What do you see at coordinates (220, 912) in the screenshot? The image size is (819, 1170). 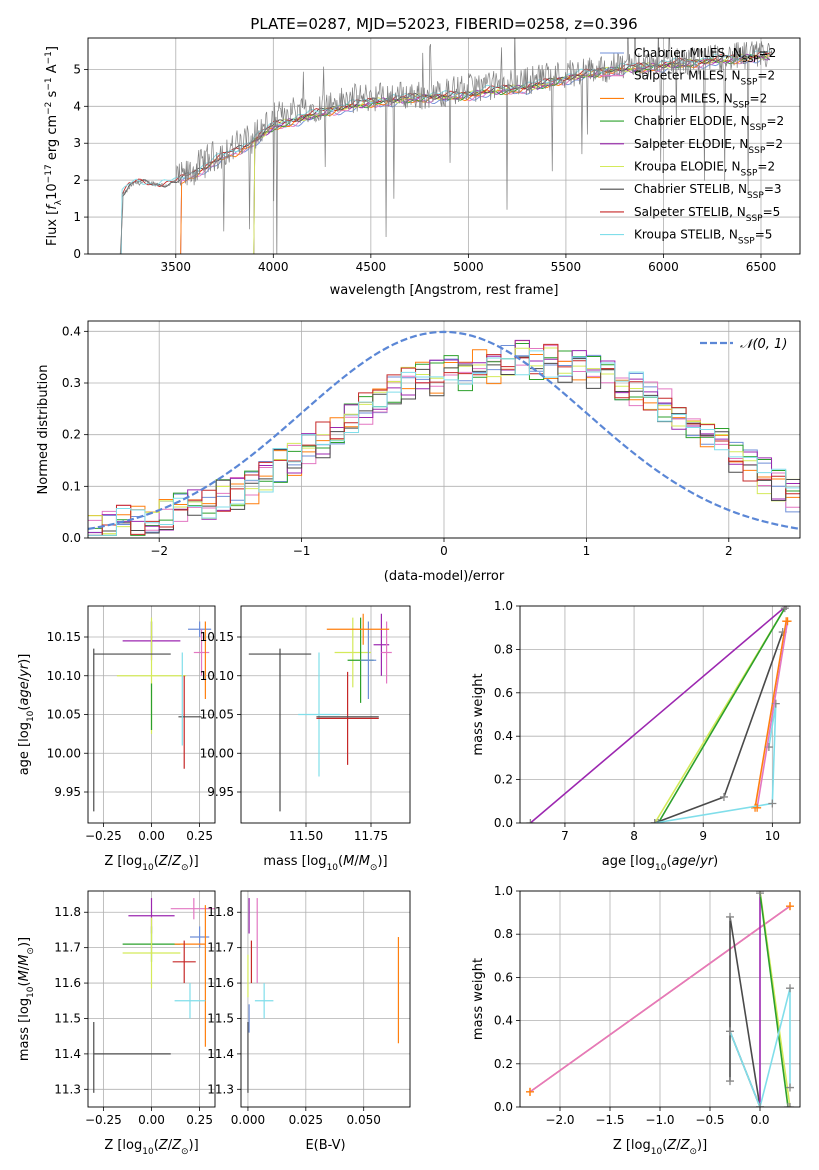 I see `mass-vs-ebv-ytick-label: 11.8` at bounding box center [220, 912].